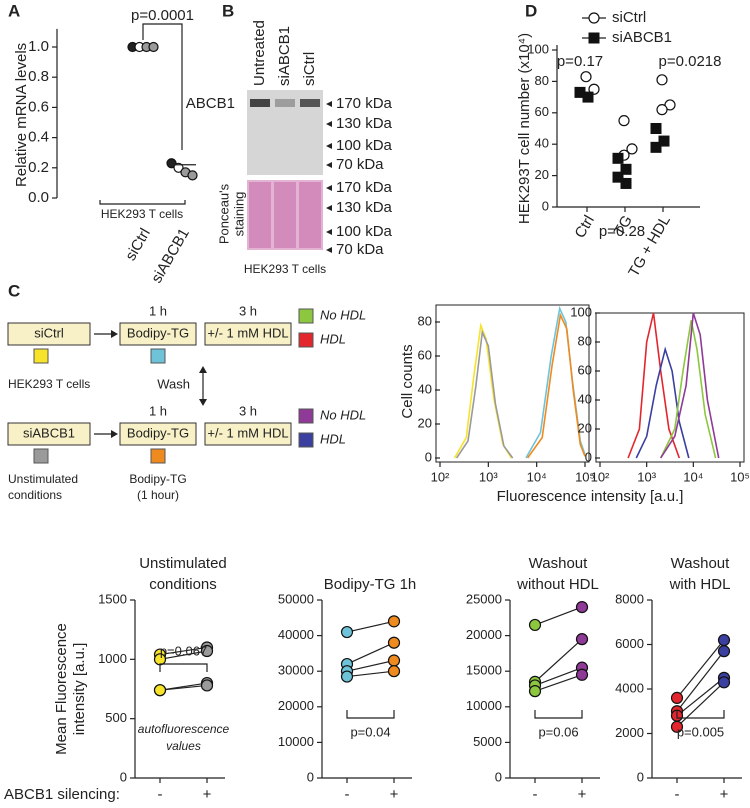 This screenshot has width=750, height=808. I want to click on time-label: 1 h, so click(158, 310).